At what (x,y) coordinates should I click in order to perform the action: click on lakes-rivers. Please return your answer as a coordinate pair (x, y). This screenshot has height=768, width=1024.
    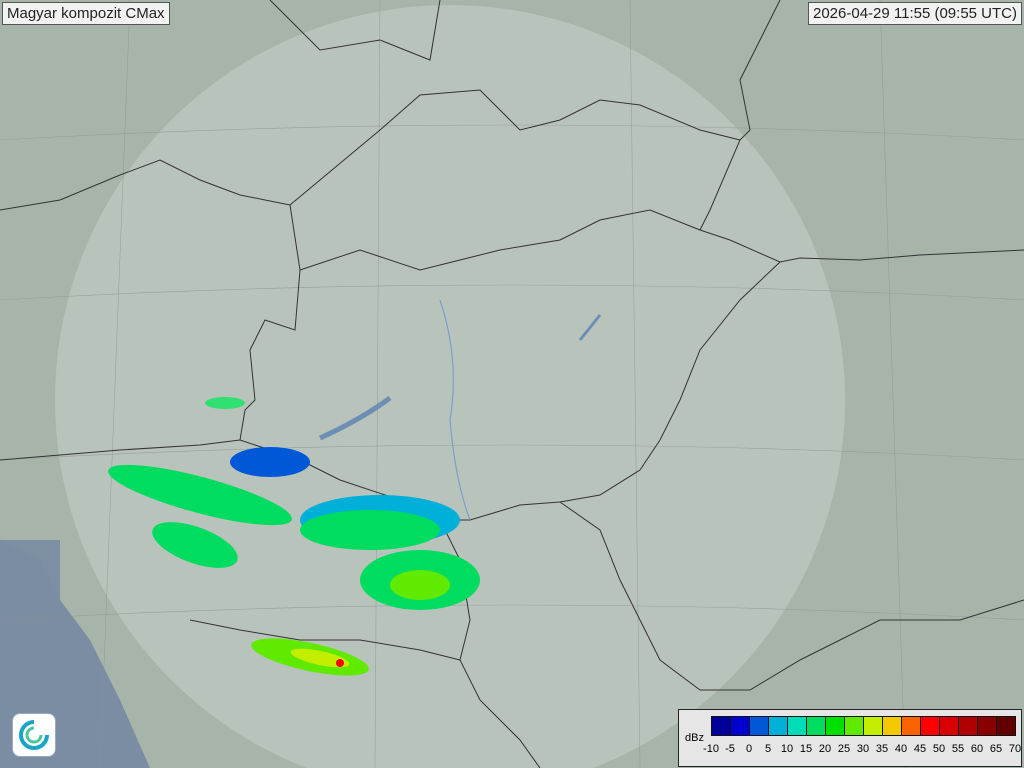
    Looking at the image, I should click on (460, 410).